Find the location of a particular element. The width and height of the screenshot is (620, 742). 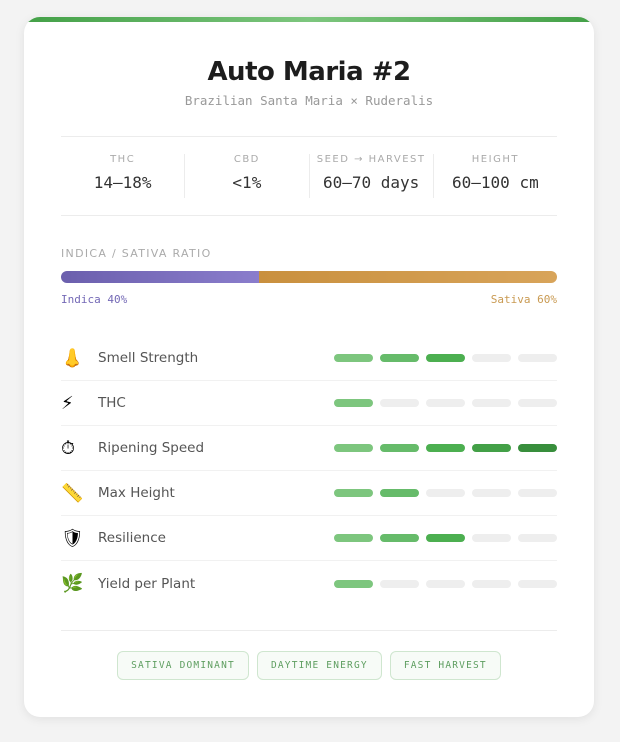

lightning-icon: ⚡ is located at coordinates (67, 403).